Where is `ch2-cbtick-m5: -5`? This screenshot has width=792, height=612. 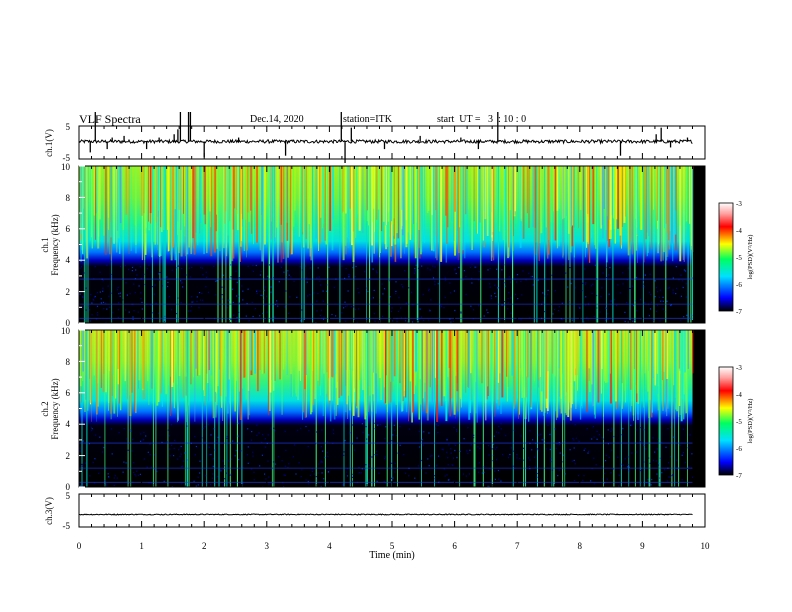 ch2-cbtick-m5: -5 is located at coordinates (739, 422).